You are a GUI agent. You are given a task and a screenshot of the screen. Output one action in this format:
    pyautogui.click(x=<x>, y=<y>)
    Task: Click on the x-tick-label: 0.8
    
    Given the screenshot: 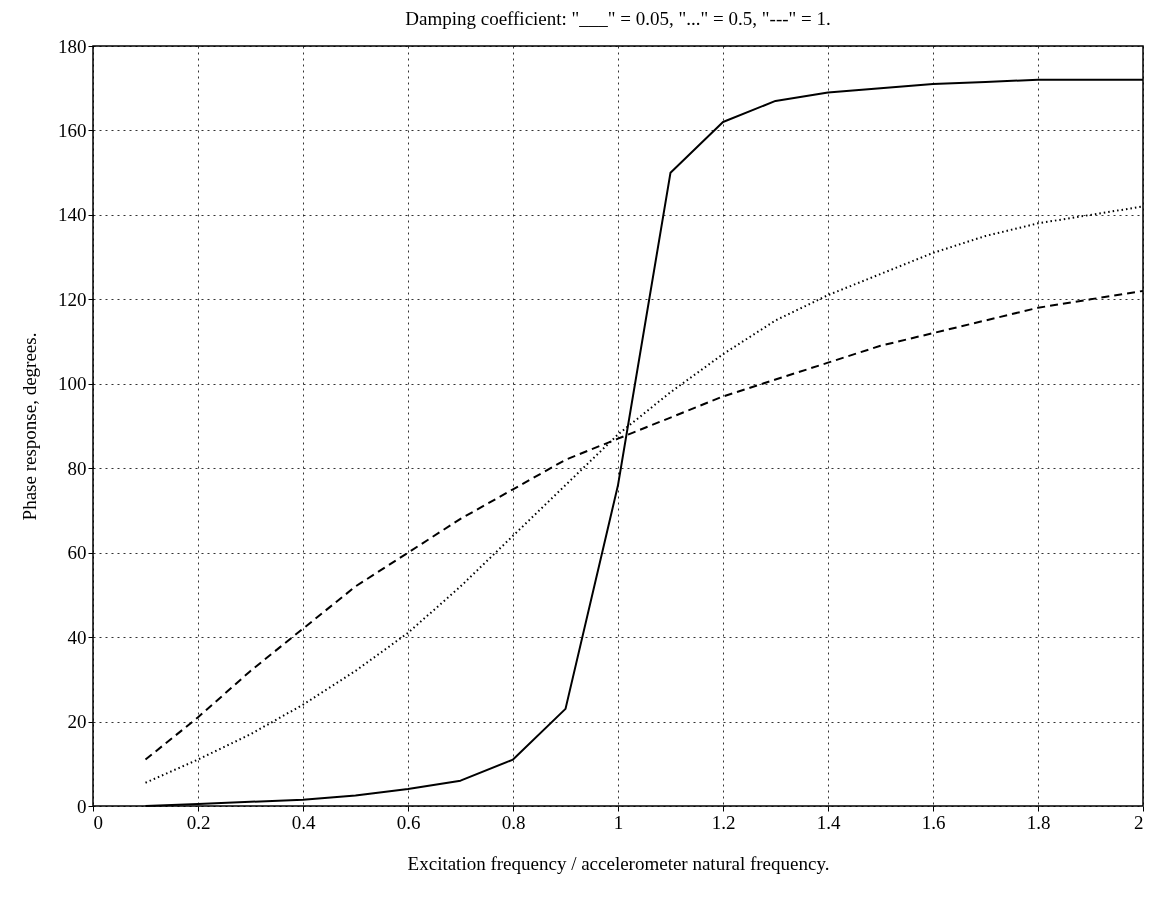 What is the action you would take?
    pyautogui.click(x=513, y=822)
    